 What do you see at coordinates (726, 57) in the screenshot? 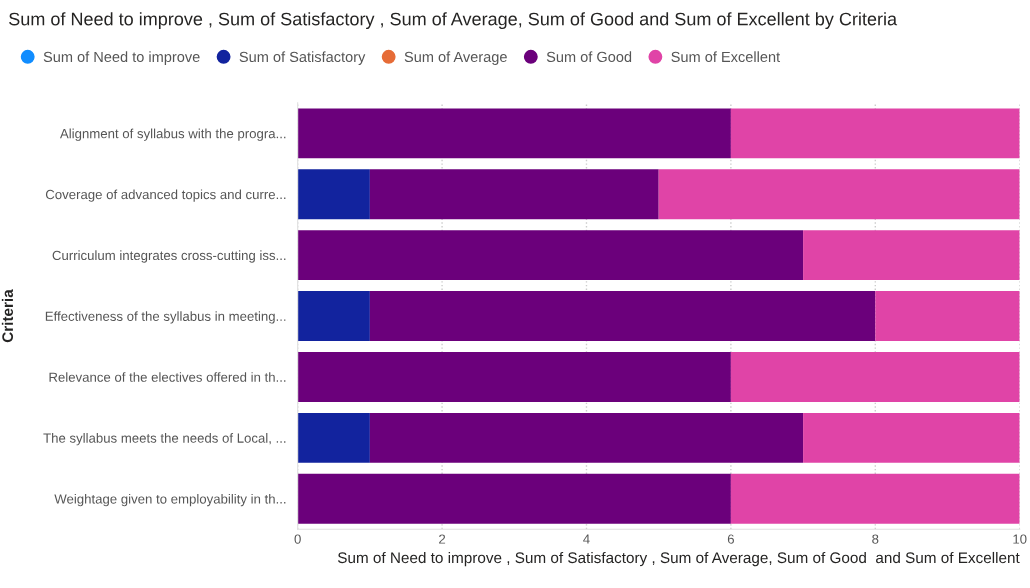
I see `legend-label: Sum of Excellent` at bounding box center [726, 57].